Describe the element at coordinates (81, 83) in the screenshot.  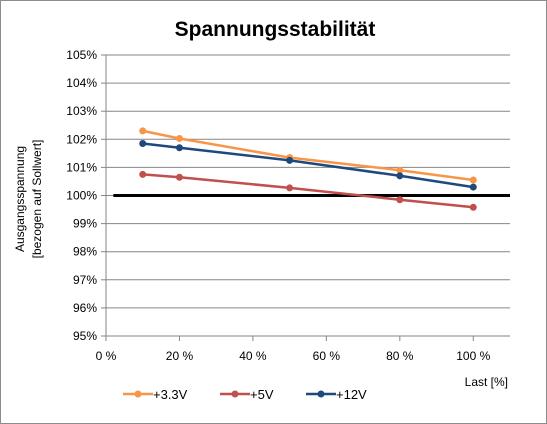
I see `y-tick-label: 104%` at that location.